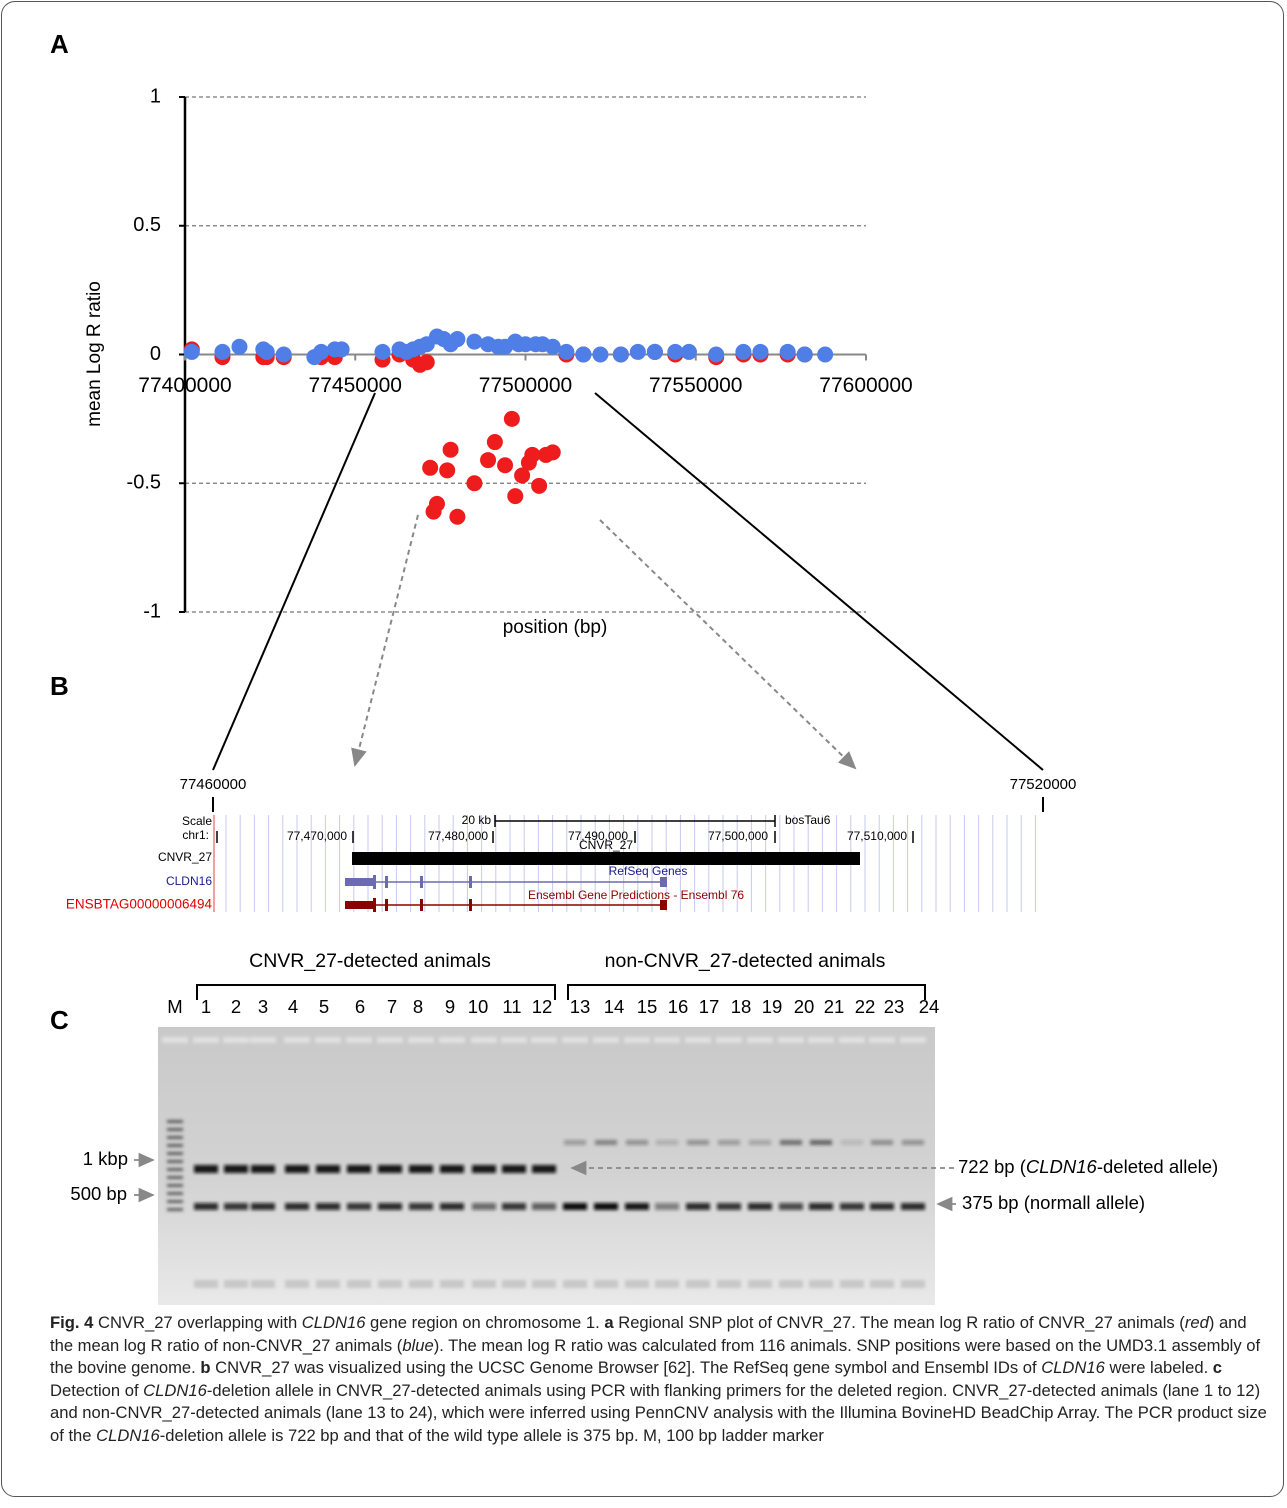 The height and width of the screenshot is (1508, 1287). Describe the element at coordinates (72, 1322) in the screenshot. I see `caption-text: Fig. 4` at that location.